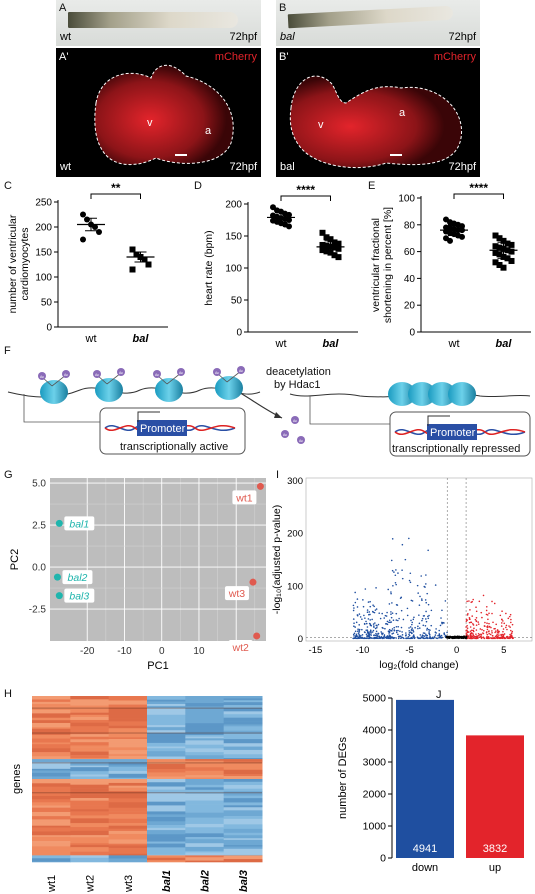 This screenshot has height=894, width=535. What do you see at coordinates (331, 344) in the screenshot?
I see `x-category-label: bal` at bounding box center [331, 344].